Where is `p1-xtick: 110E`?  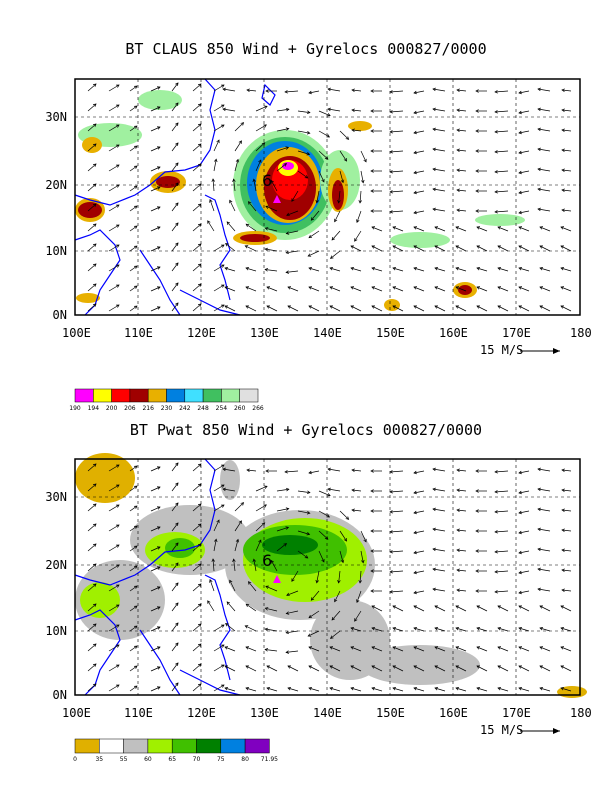
p1-xtick: 110E is located at coordinates (138, 333).